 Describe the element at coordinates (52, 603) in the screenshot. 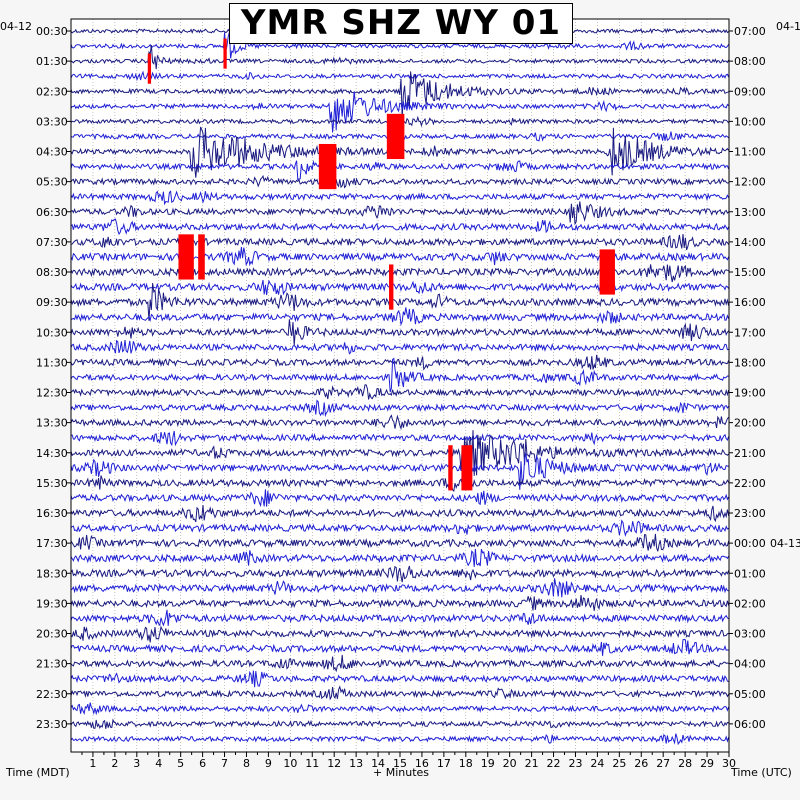

I see `left-time-label: 19:30` at that location.